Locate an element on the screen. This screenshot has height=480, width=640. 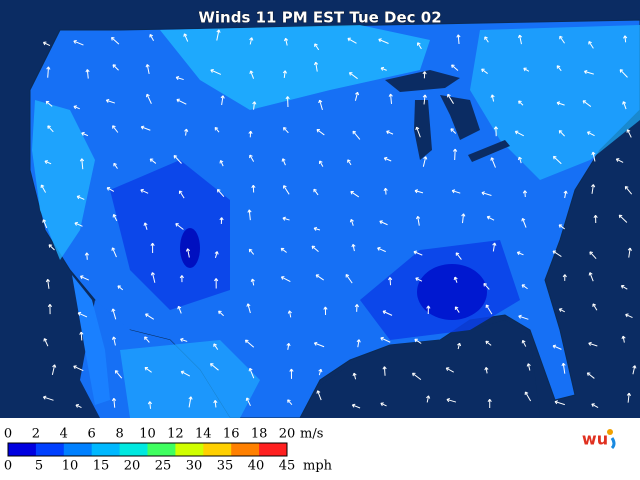
mph-tick-label: 0 is located at coordinates (8, 466).